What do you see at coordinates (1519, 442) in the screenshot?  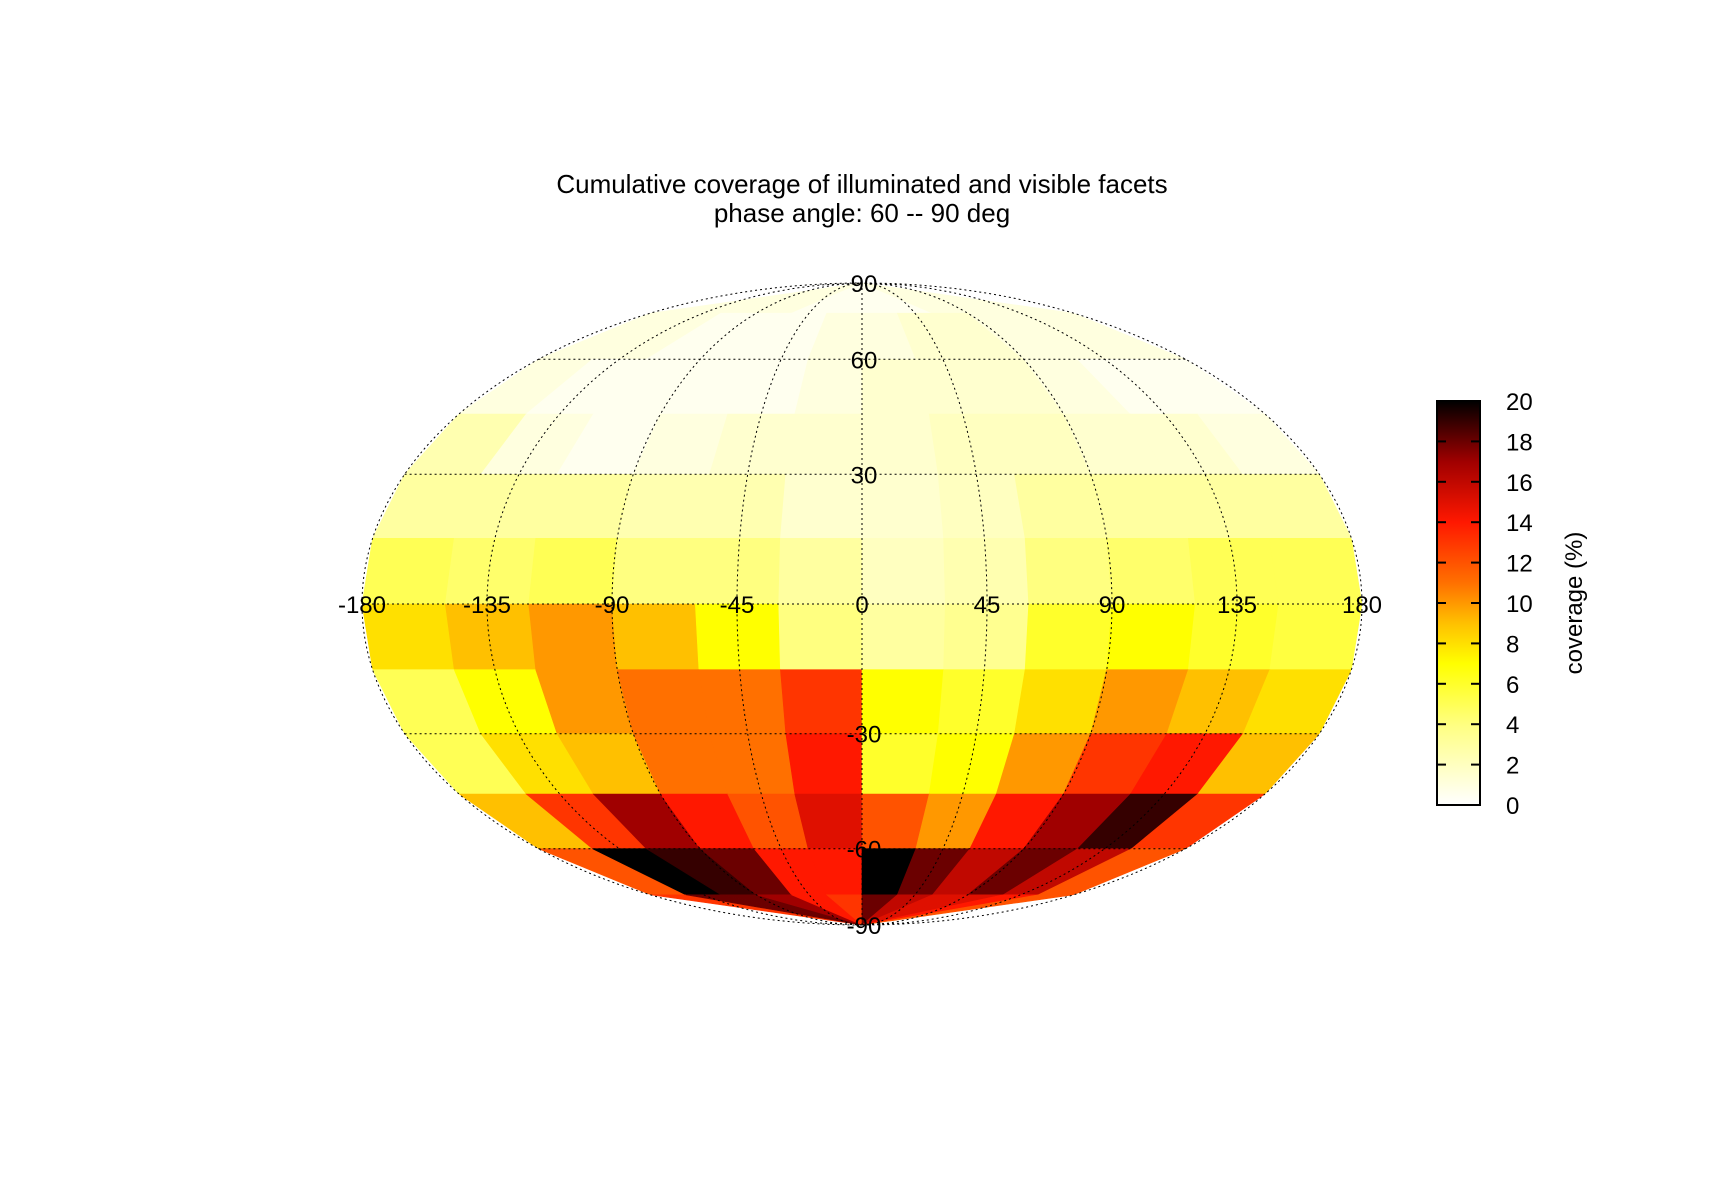 I see `colorbar-tick-label: 18` at bounding box center [1519, 442].